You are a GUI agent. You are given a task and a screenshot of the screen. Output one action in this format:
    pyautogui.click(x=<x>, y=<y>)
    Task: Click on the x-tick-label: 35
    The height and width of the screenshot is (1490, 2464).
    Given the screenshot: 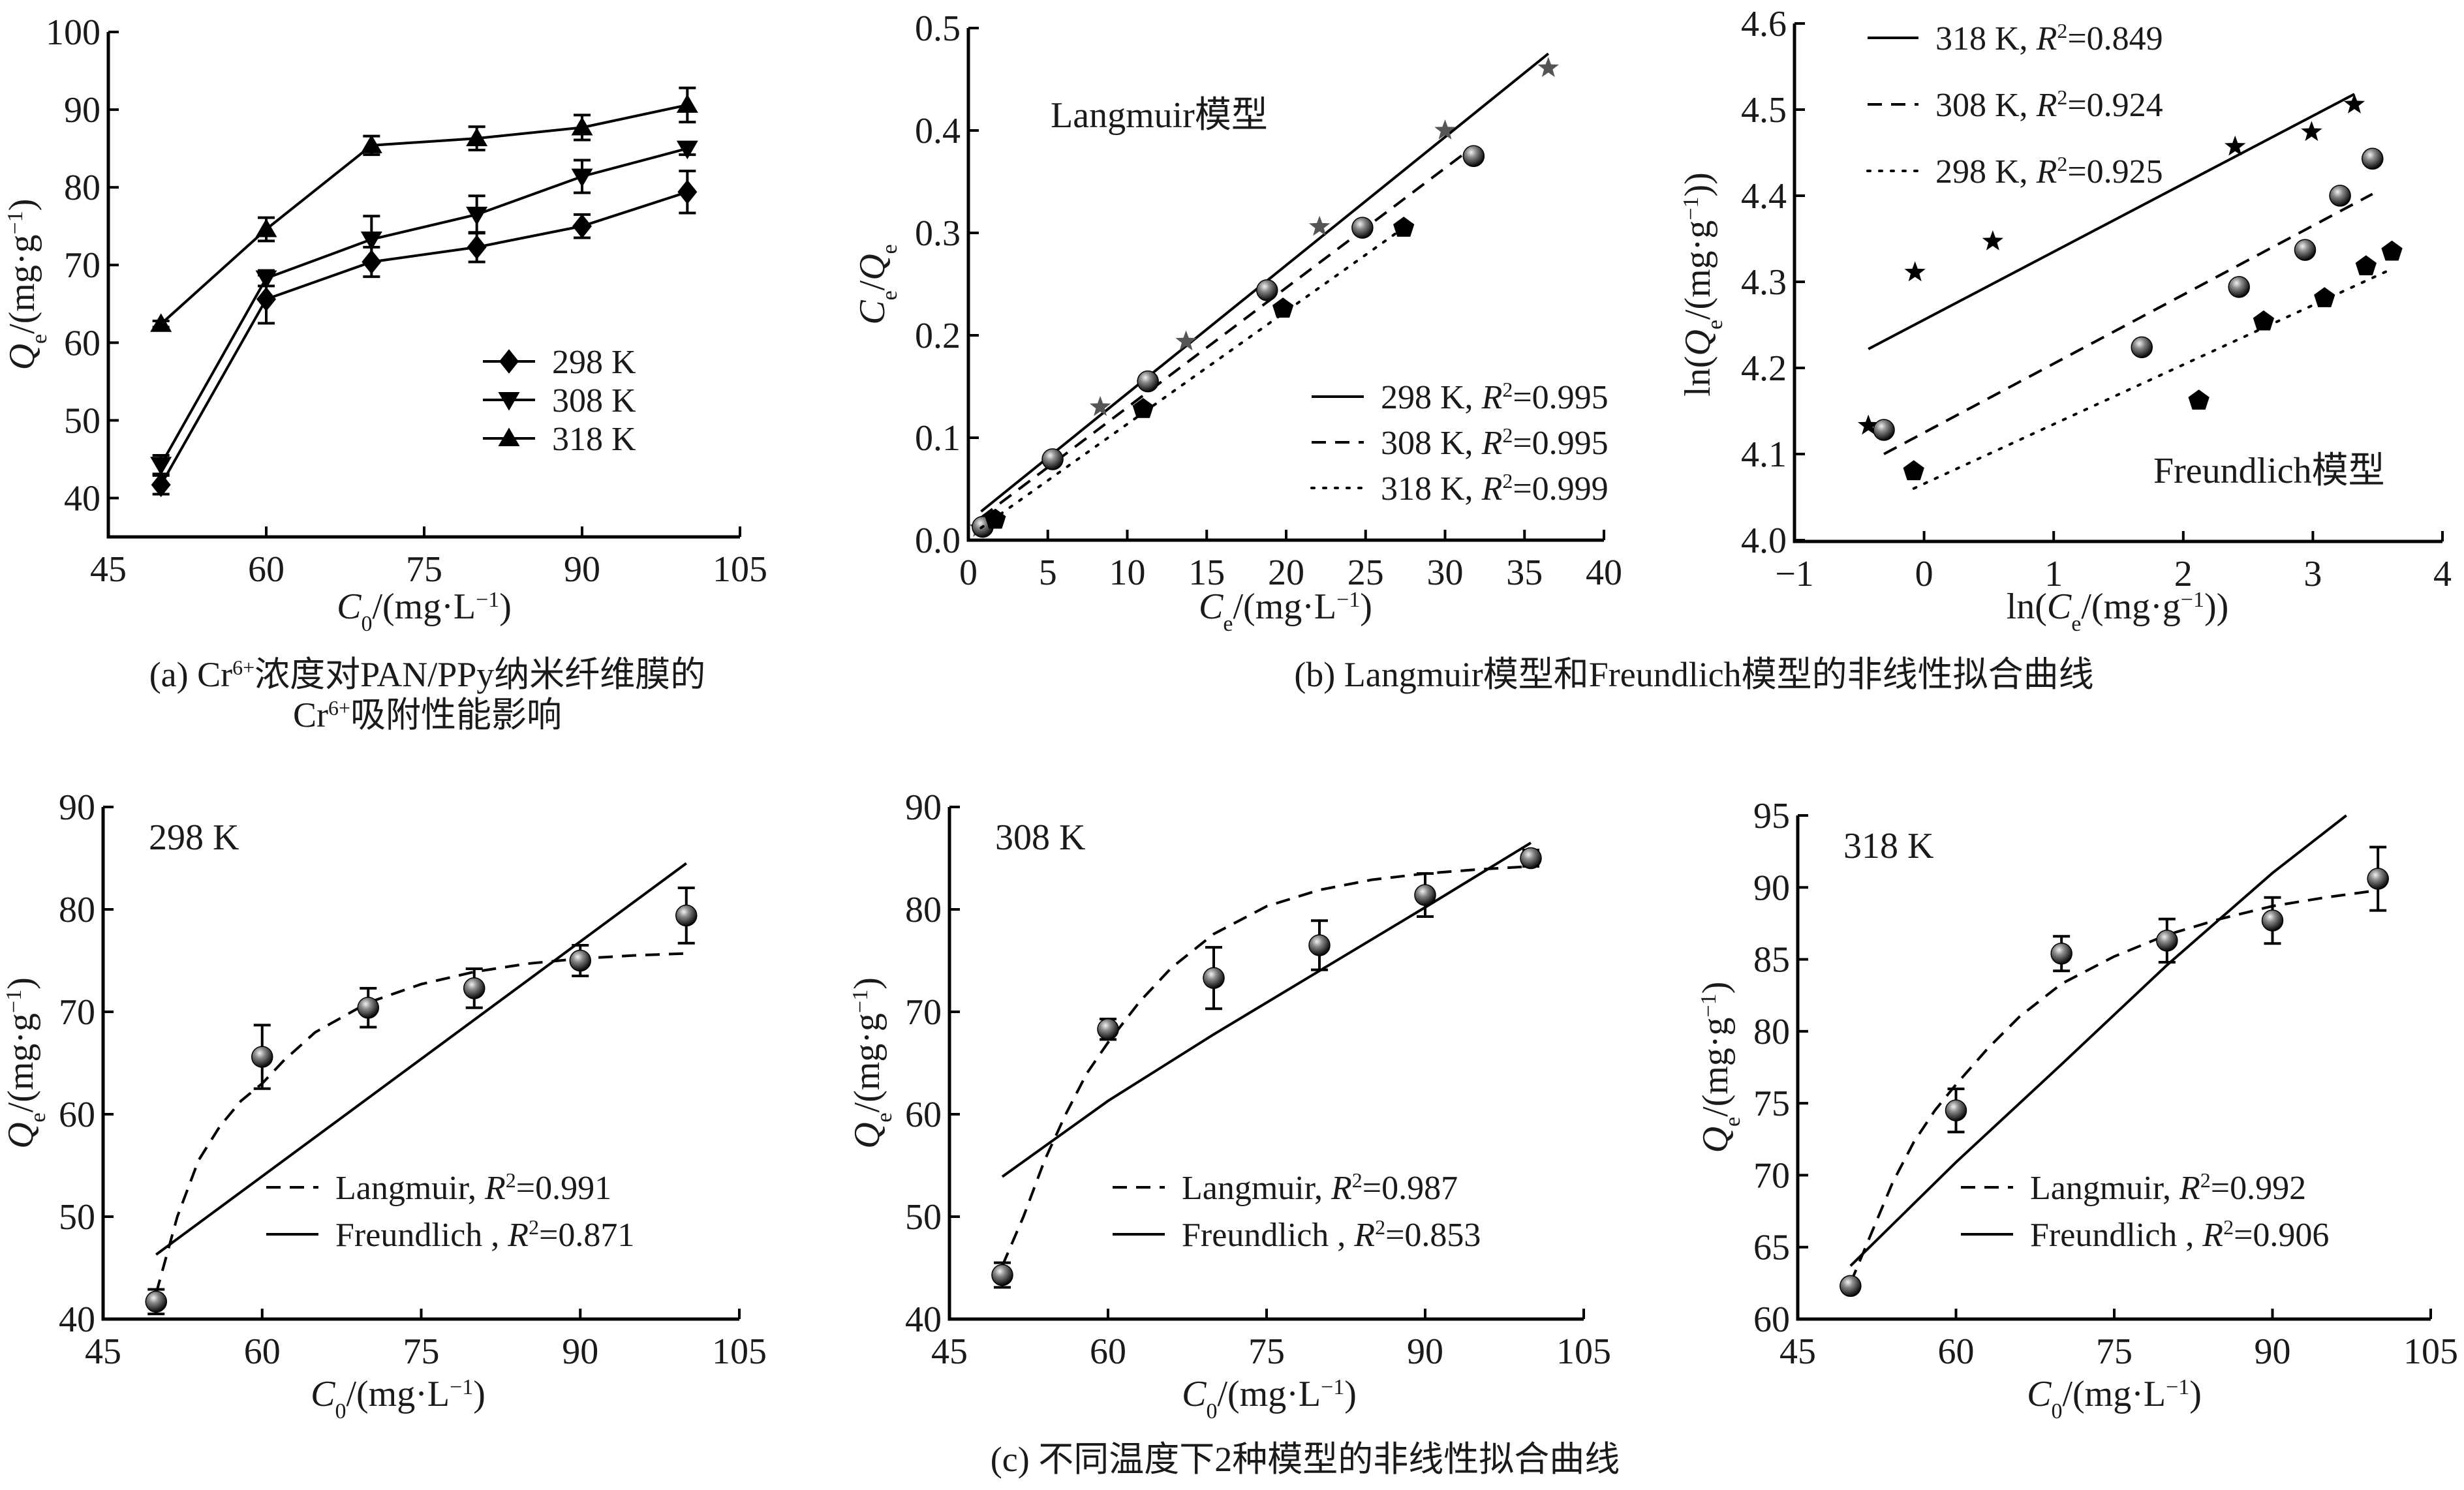 What is the action you would take?
    pyautogui.click(x=1525, y=573)
    